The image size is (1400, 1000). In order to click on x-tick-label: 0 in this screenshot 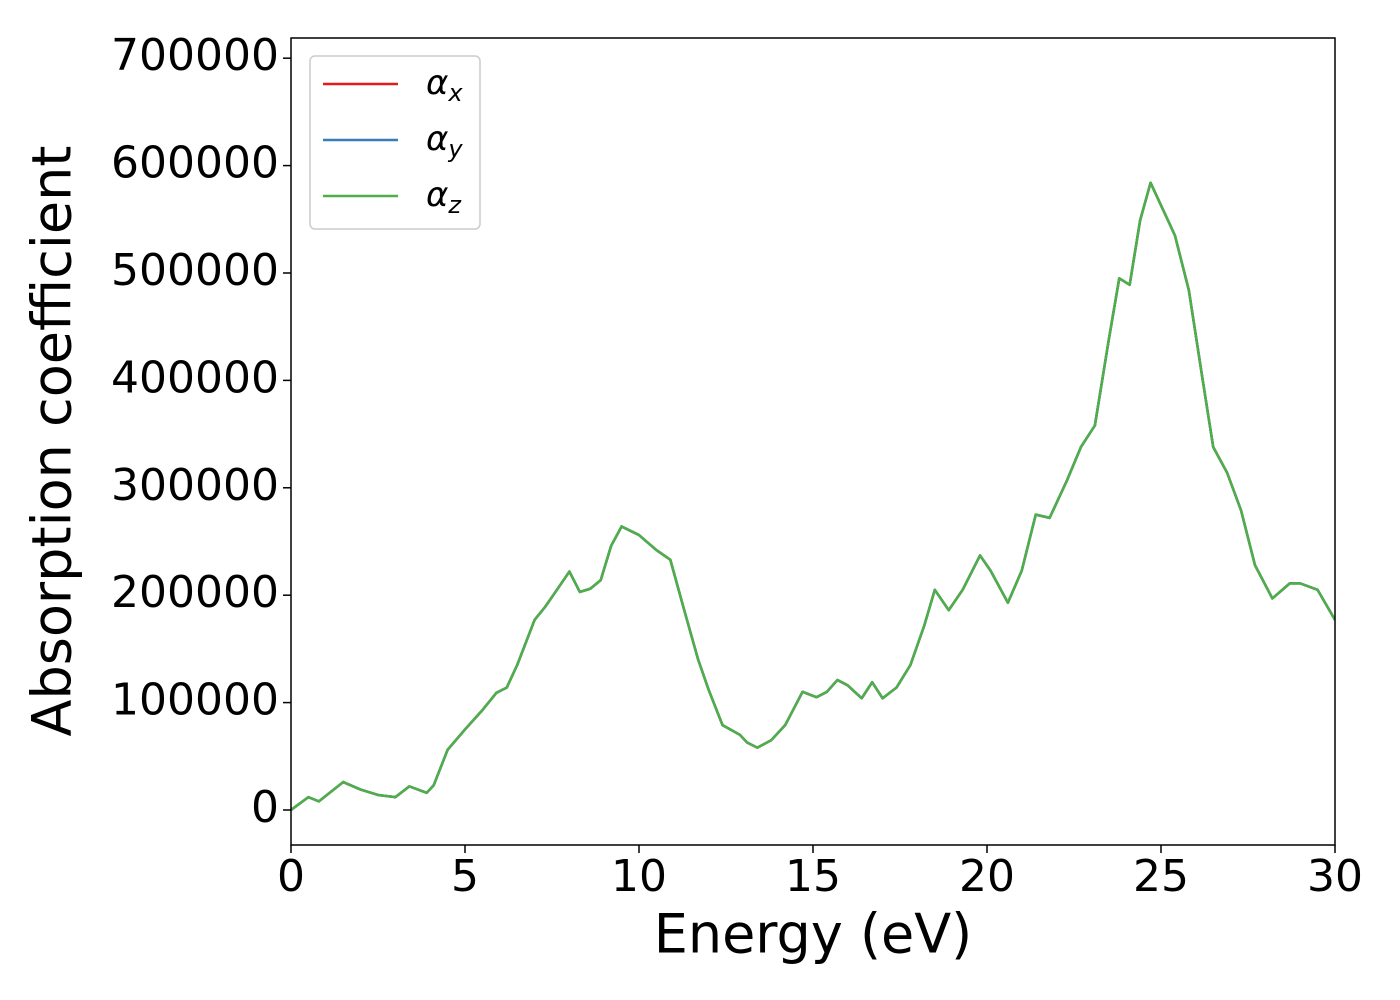, I will do `click(291, 876)`.